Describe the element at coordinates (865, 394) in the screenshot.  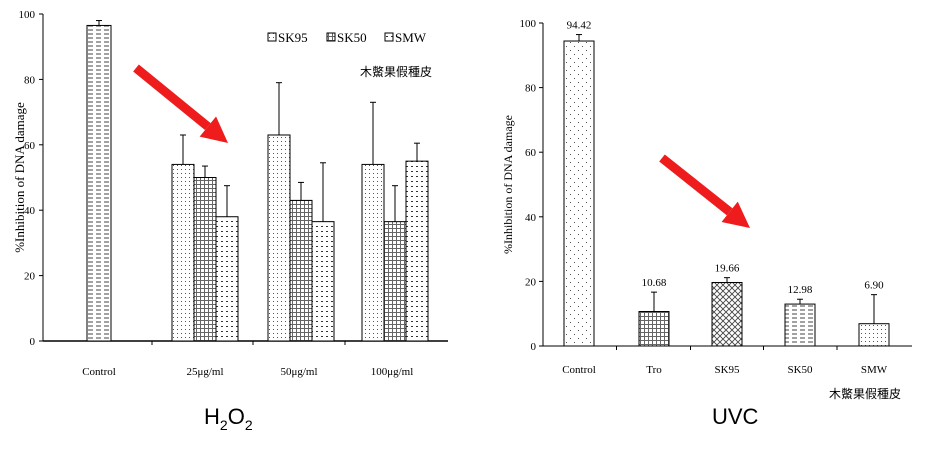
I see `note-label: 木鱉果假種皮` at that location.